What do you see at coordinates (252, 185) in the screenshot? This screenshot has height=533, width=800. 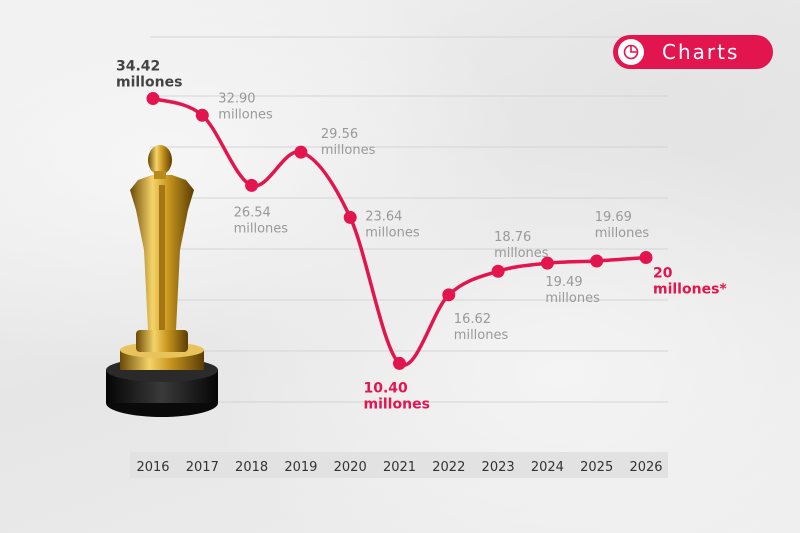 I see `data-point-2018` at bounding box center [252, 185].